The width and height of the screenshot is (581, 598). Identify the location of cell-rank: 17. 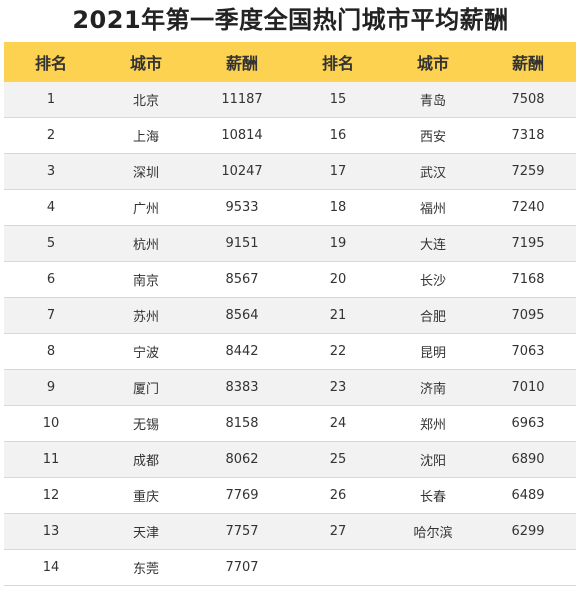
(338, 171).